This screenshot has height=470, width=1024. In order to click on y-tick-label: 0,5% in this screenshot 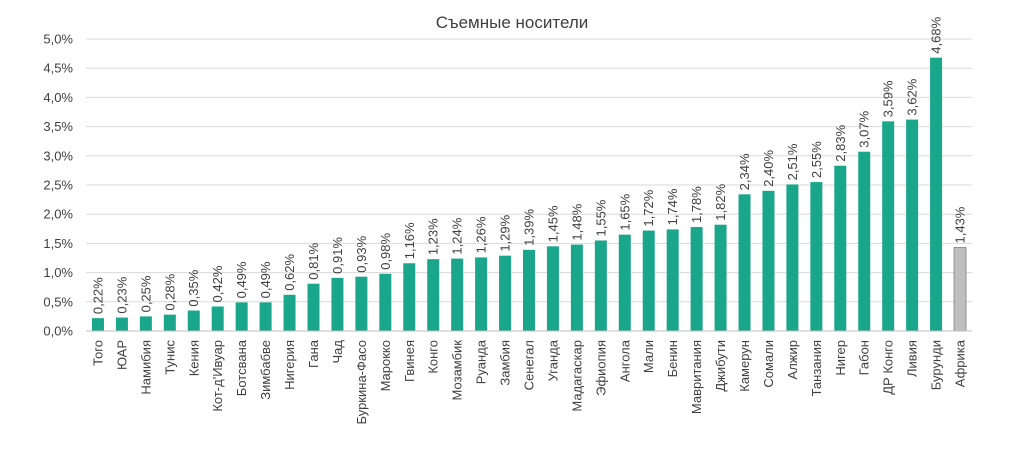, I will do `click(58, 301)`.